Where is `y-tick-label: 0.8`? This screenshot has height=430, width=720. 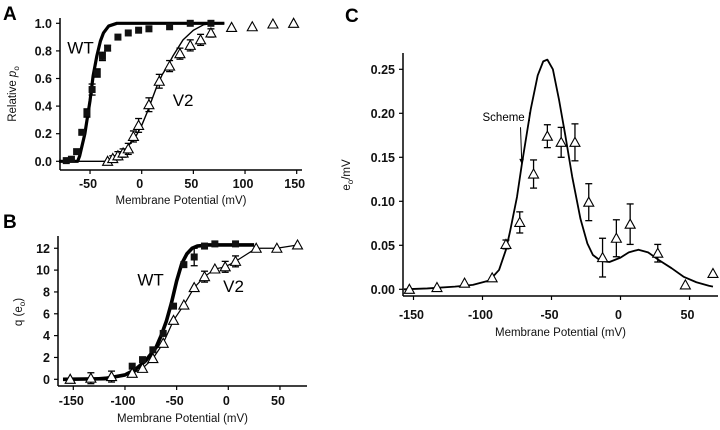 y-tick-label: 0.8 is located at coordinates (43, 51).